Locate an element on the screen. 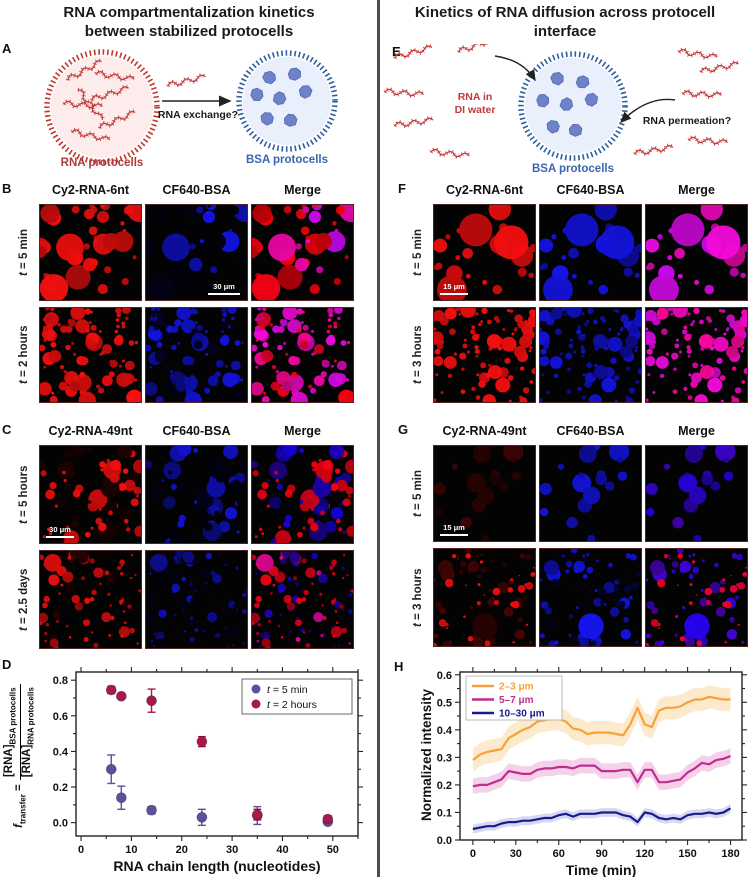 The height and width of the screenshot is (877, 751). error-band is located at coordinates (601, 818).